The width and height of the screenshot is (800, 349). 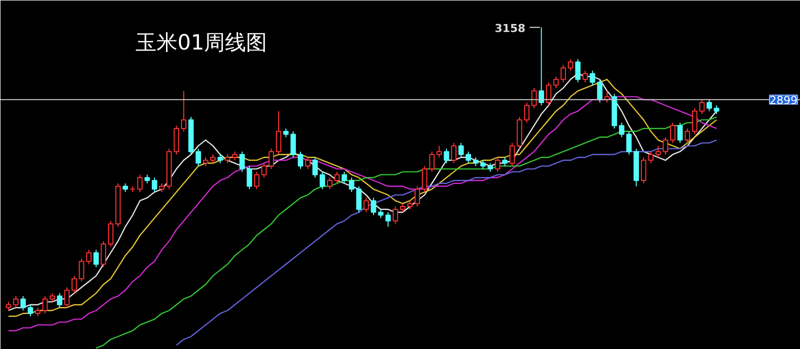 I want to click on annotation: 2899, so click(x=784, y=101).